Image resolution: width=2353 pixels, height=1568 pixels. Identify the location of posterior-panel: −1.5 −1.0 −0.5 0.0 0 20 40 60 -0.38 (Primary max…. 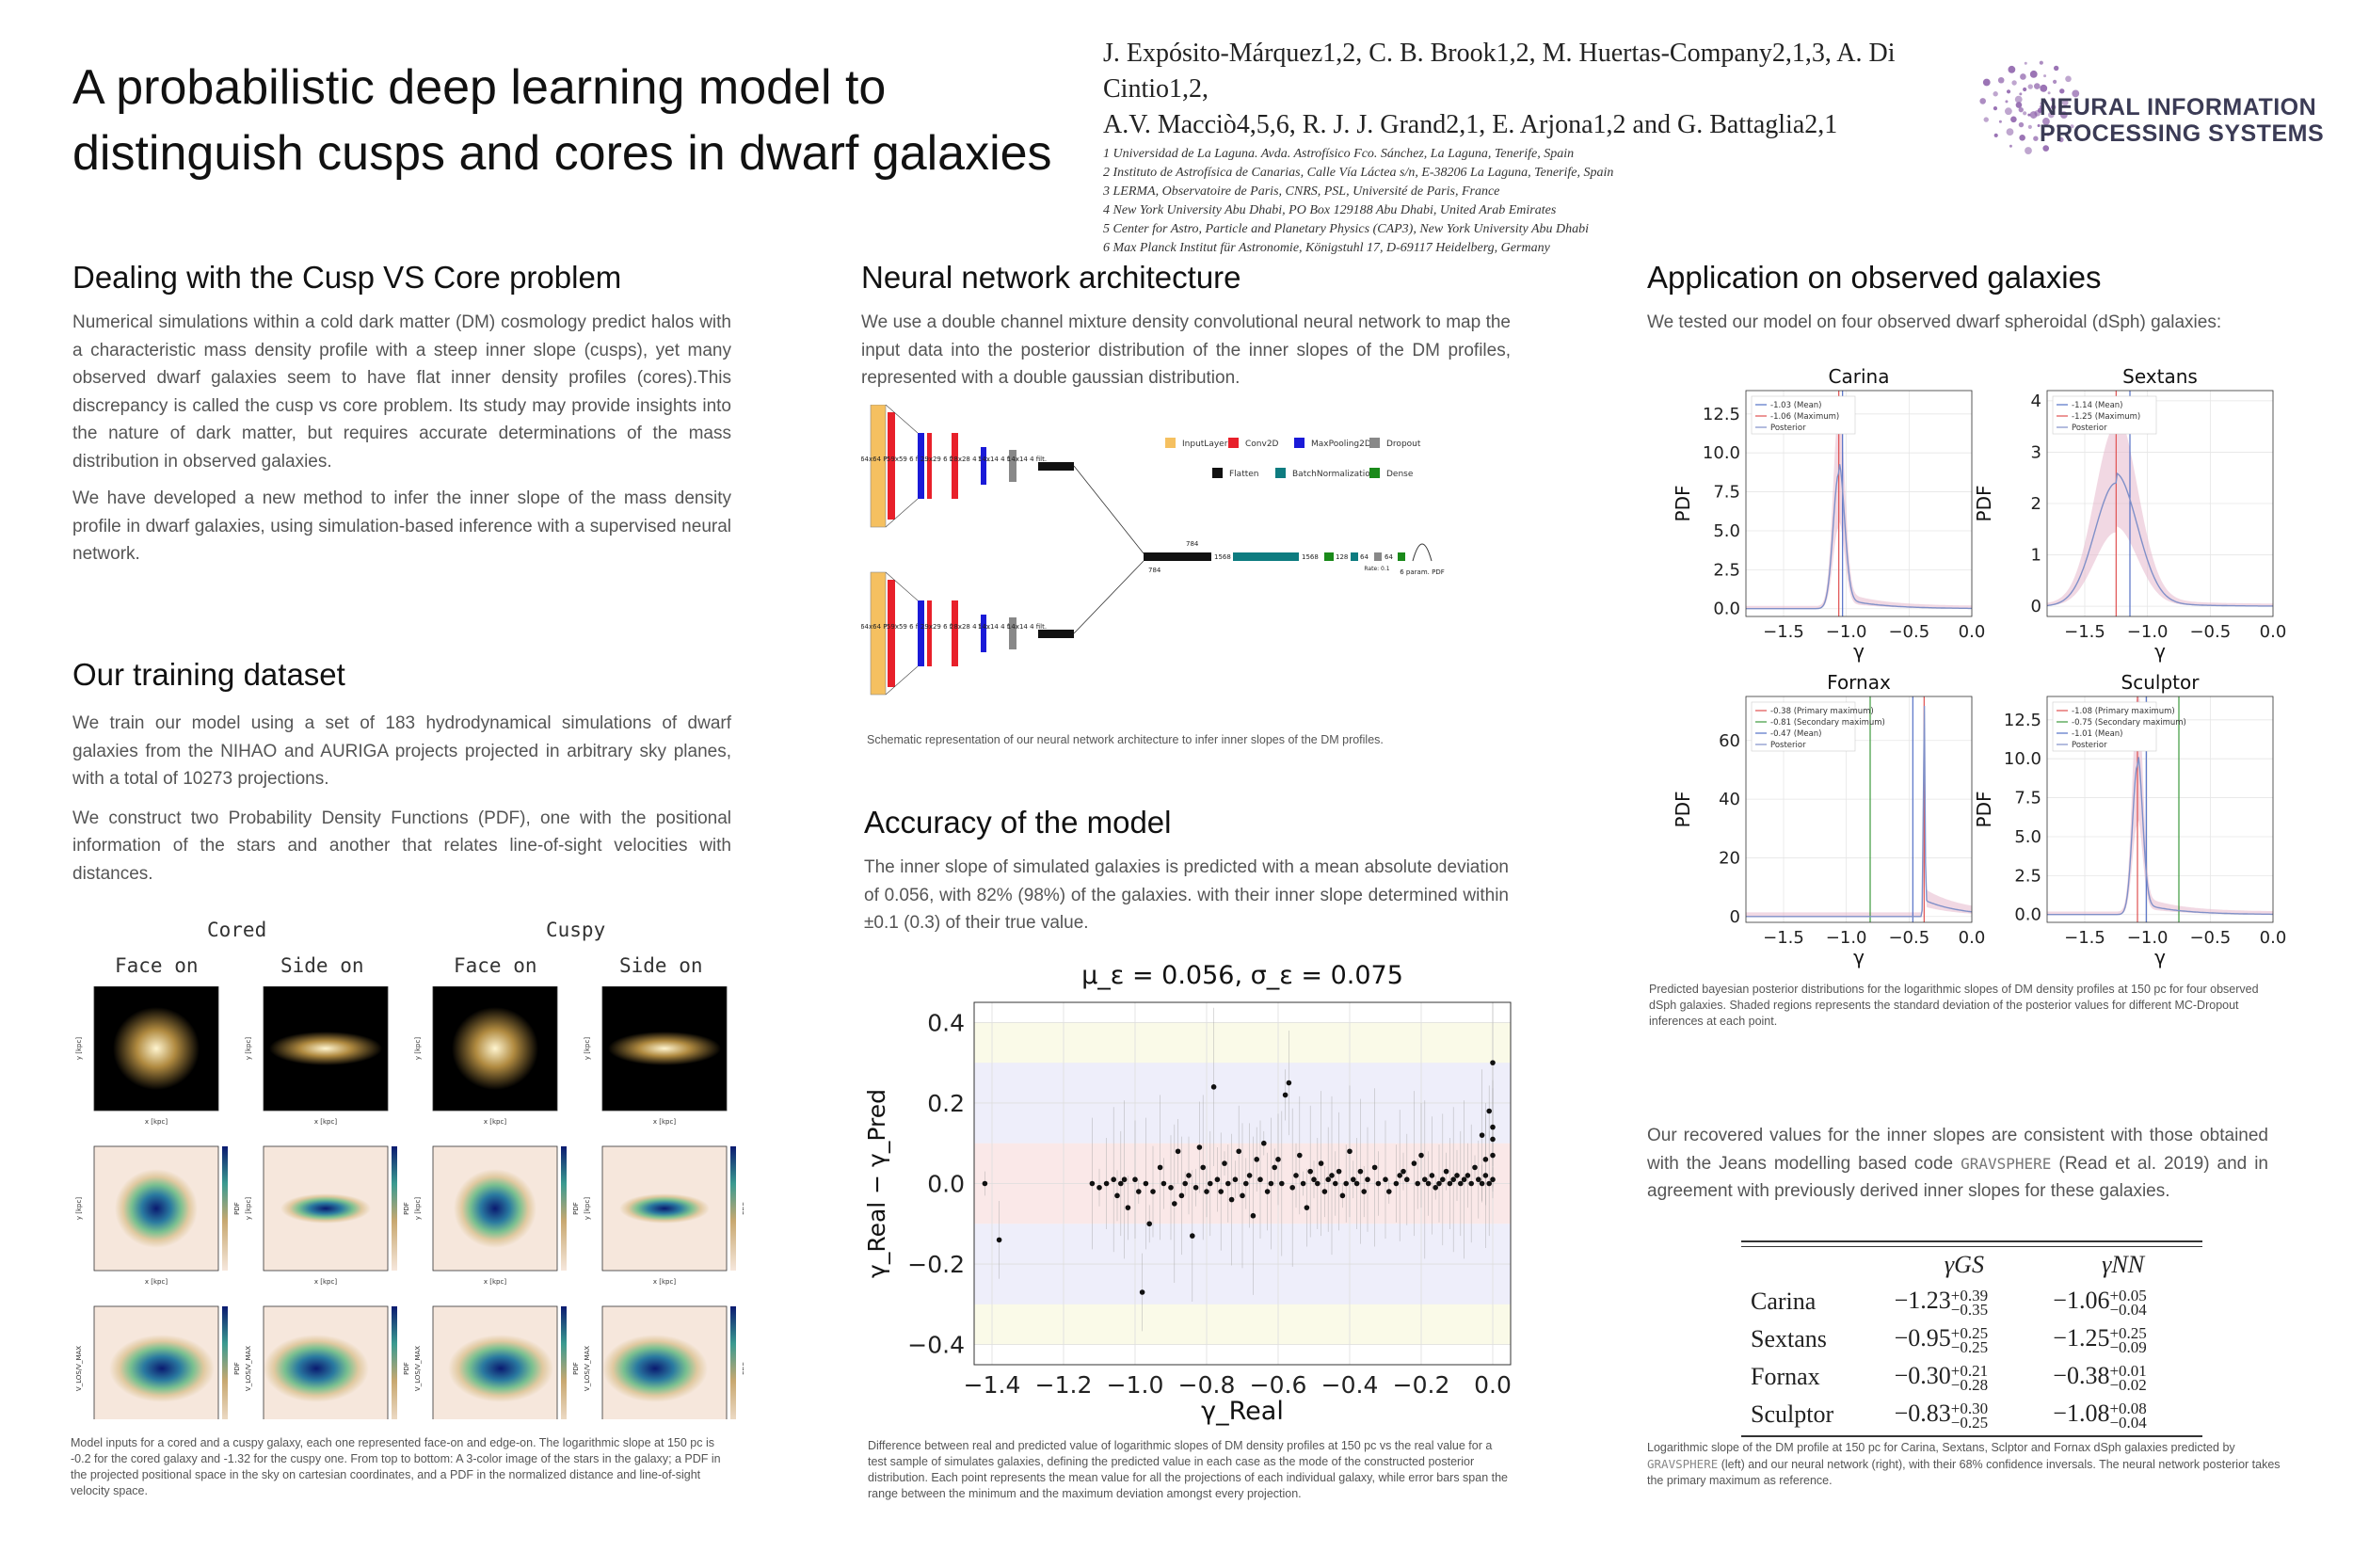
(1828, 819).